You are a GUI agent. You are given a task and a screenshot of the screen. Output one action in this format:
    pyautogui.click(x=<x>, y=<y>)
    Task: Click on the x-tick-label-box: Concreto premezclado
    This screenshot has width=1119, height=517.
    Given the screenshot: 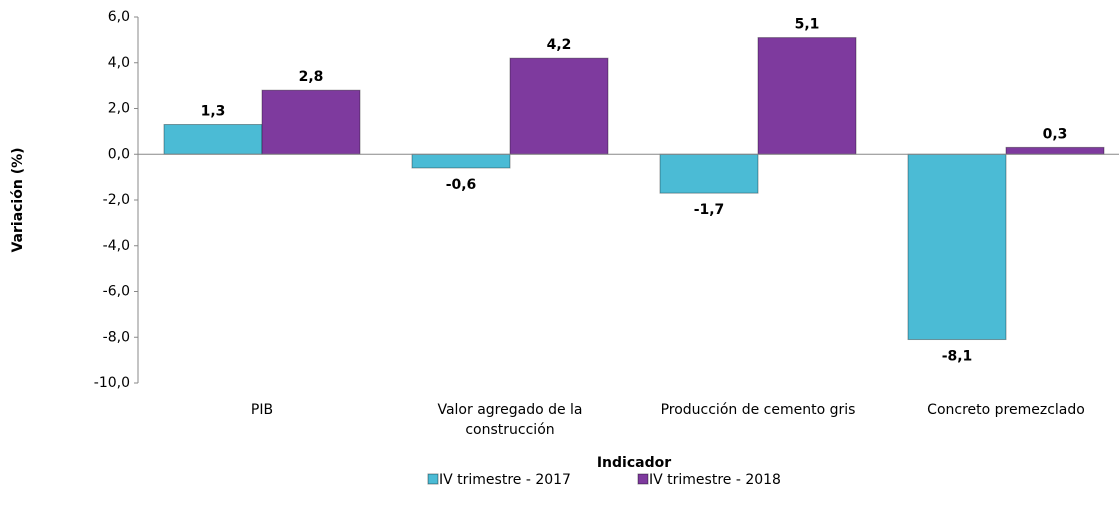 What is the action you would take?
    pyautogui.click(x=1006, y=410)
    